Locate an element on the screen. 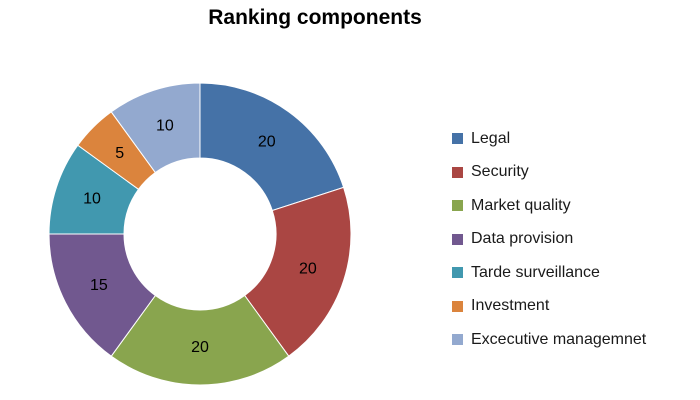 The image size is (700, 400). legend-item-data-provision: Data provision is located at coordinates (549, 240).